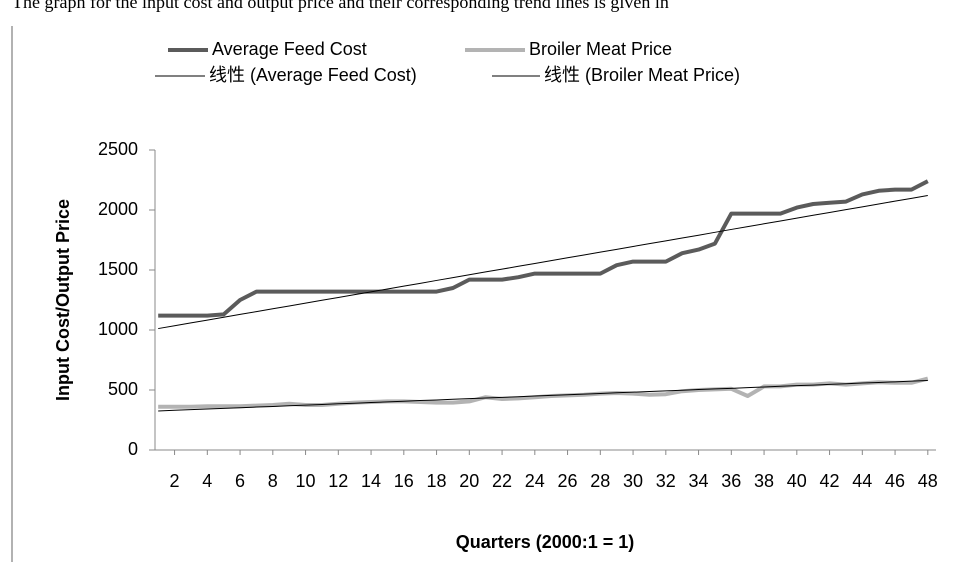  What do you see at coordinates (306, 481) in the screenshot?
I see `x-tick-label: 10` at bounding box center [306, 481].